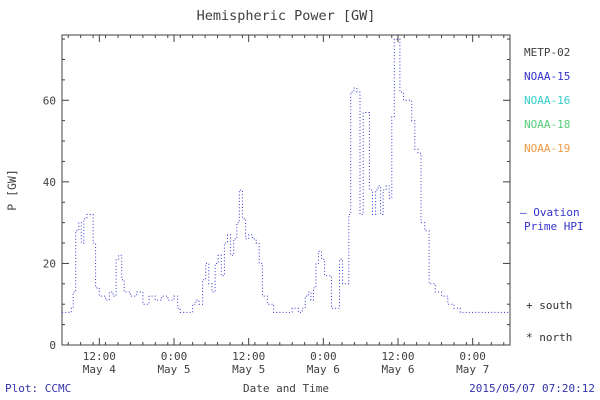  What do you see at coordinates (547, 148) in the screenshot?
I see `legend-item-noaa-19: NOAA-19` at bounding box center [547, 148].